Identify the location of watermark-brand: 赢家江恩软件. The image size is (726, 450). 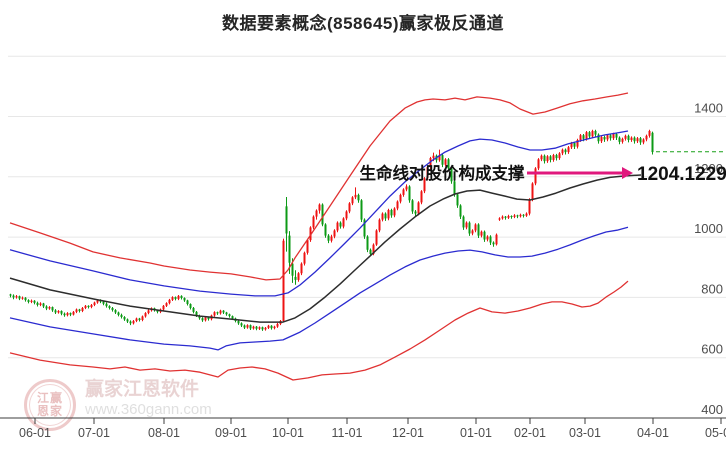
(142, 389).